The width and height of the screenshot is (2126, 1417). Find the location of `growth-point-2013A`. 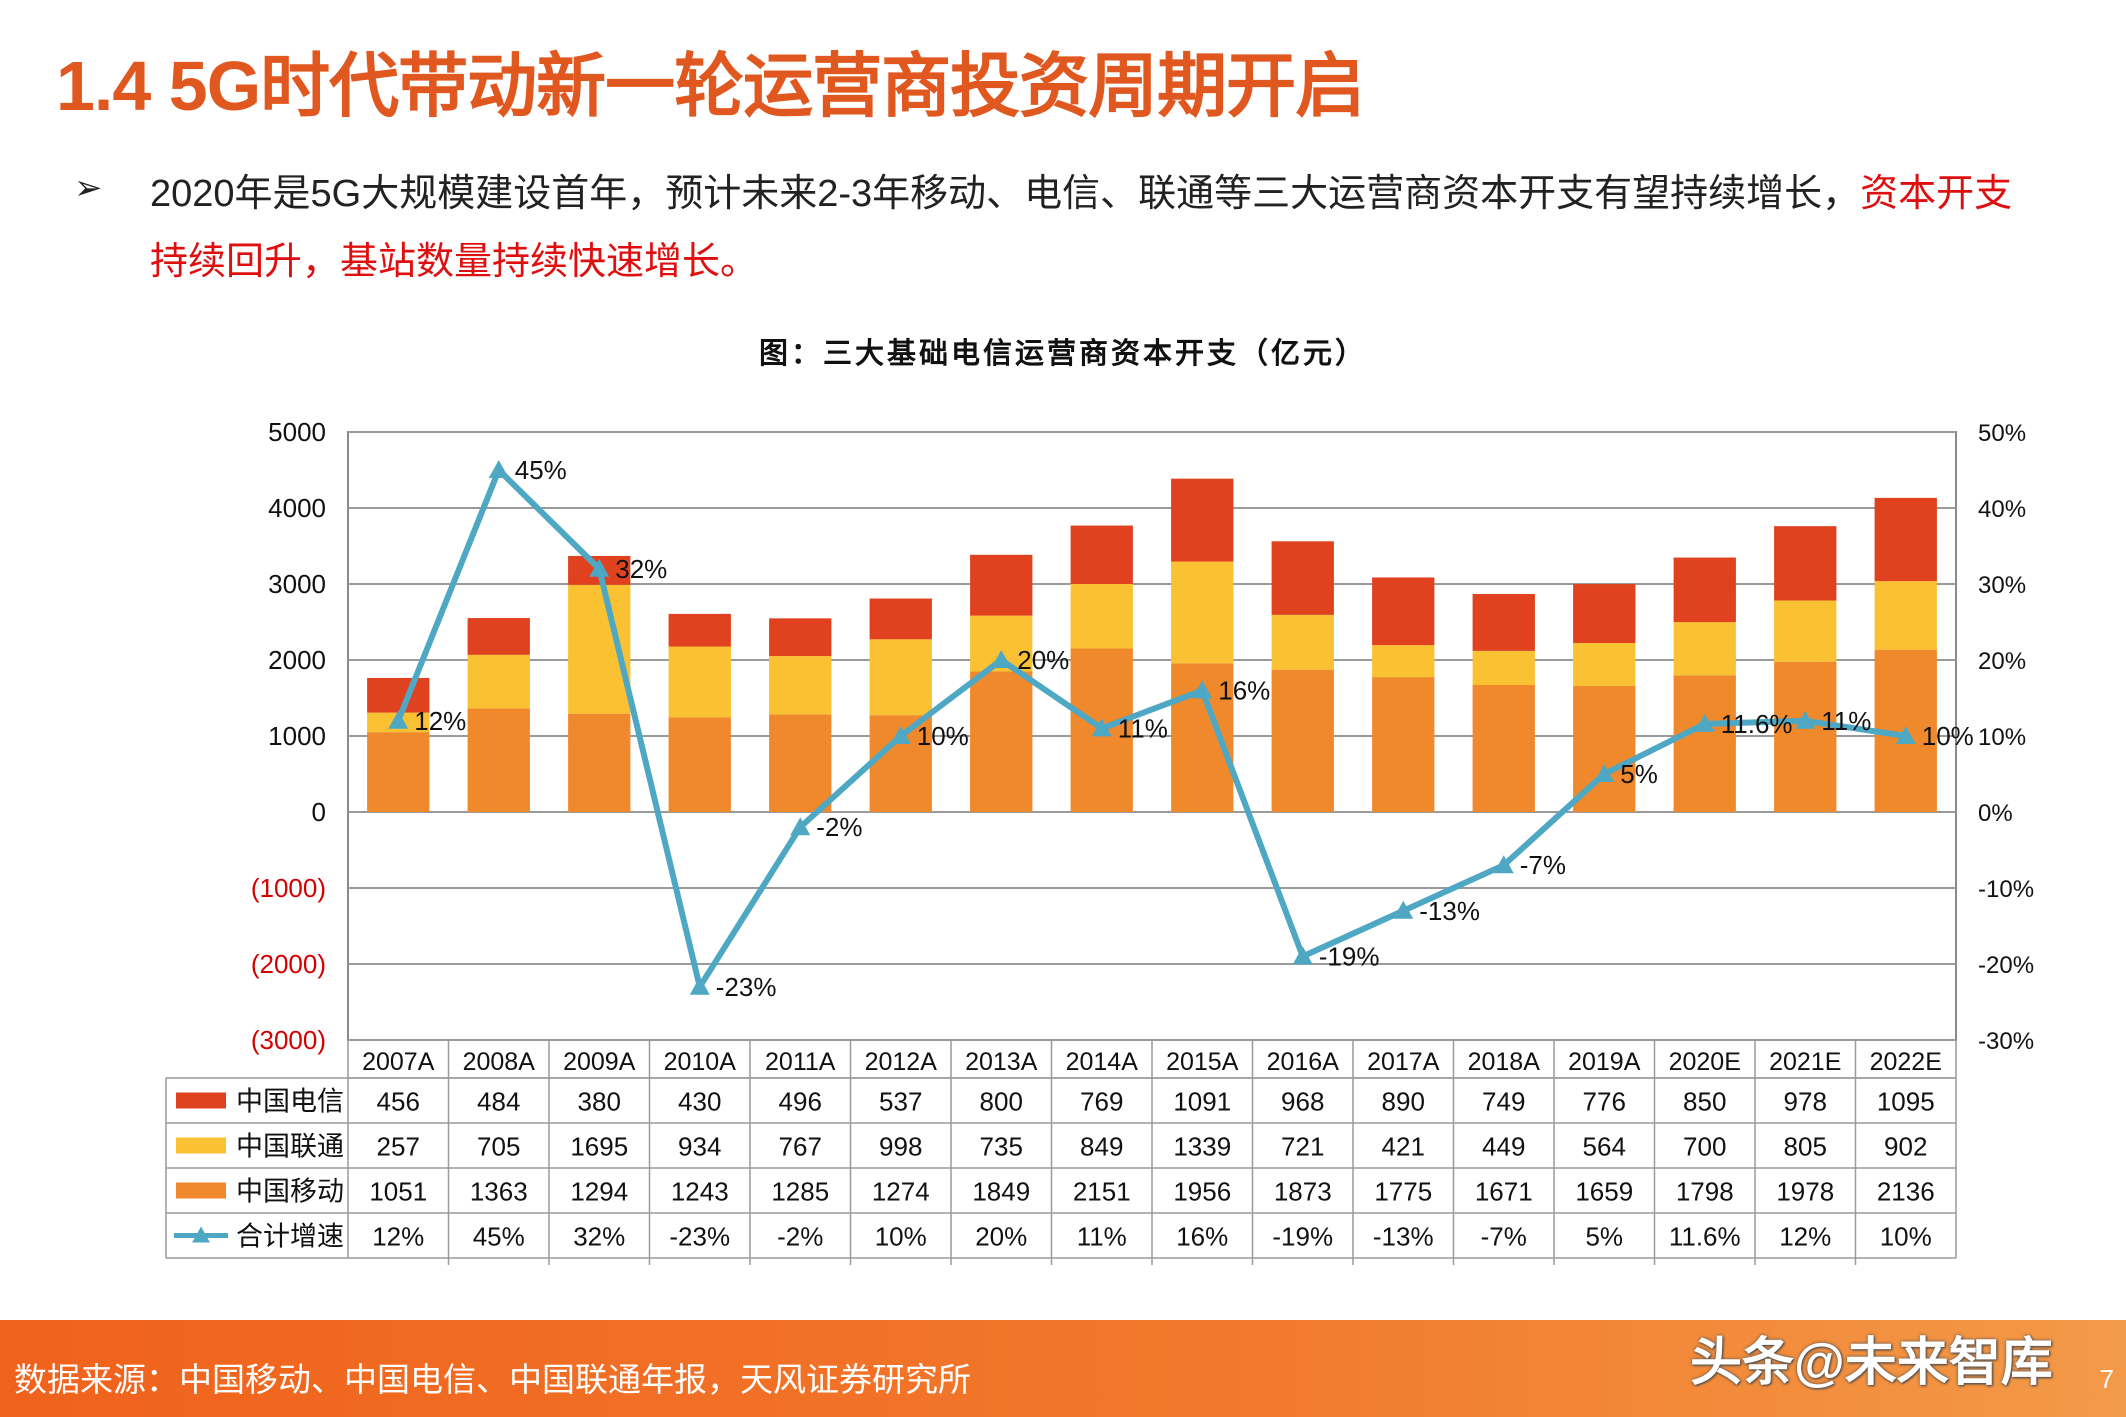

growth-point-2013A is located at coordinates (1001, 659).